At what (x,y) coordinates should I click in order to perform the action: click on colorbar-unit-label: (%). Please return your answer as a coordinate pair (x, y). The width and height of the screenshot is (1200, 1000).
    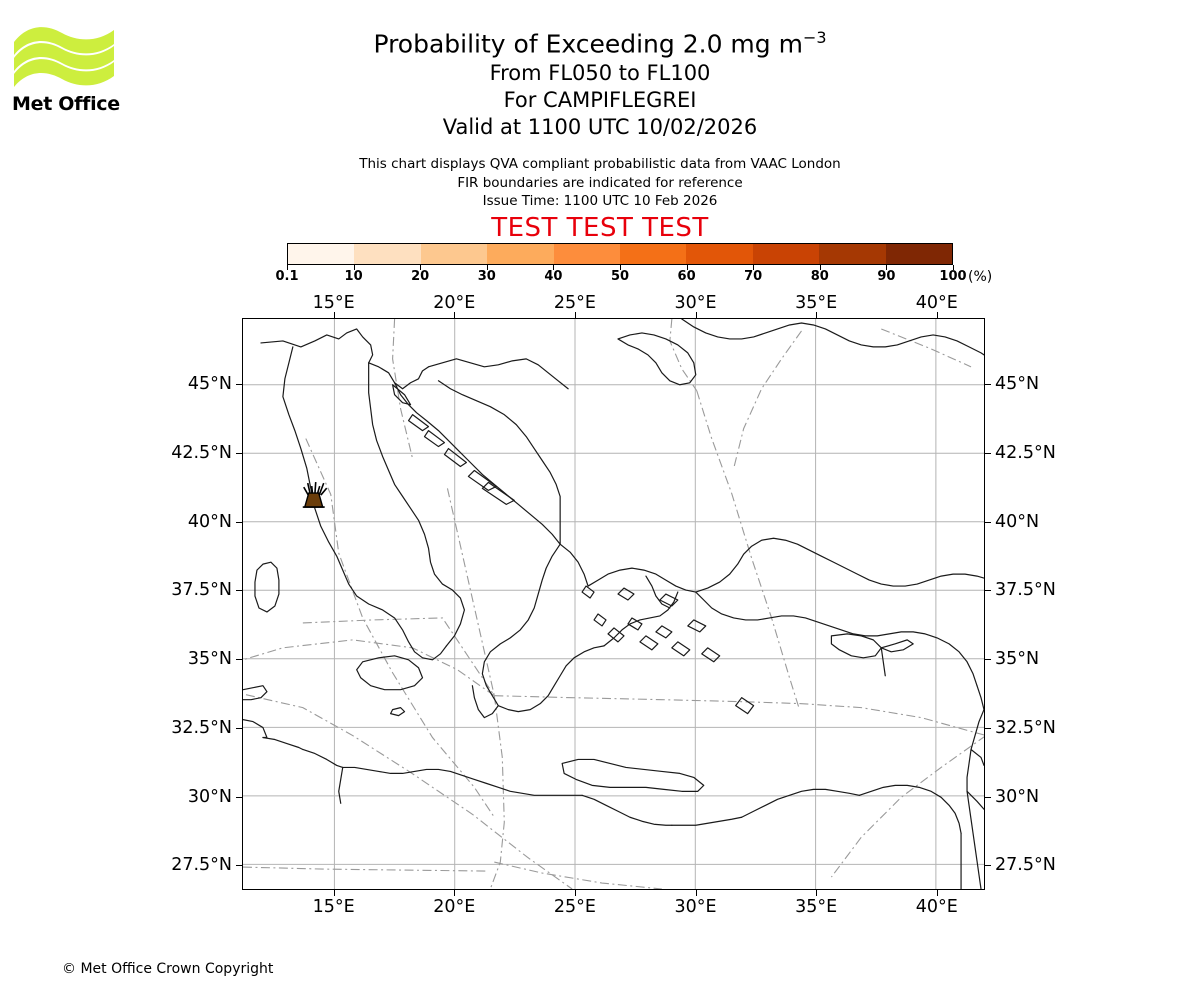
    Looking at the image, I should click on (980, 277).